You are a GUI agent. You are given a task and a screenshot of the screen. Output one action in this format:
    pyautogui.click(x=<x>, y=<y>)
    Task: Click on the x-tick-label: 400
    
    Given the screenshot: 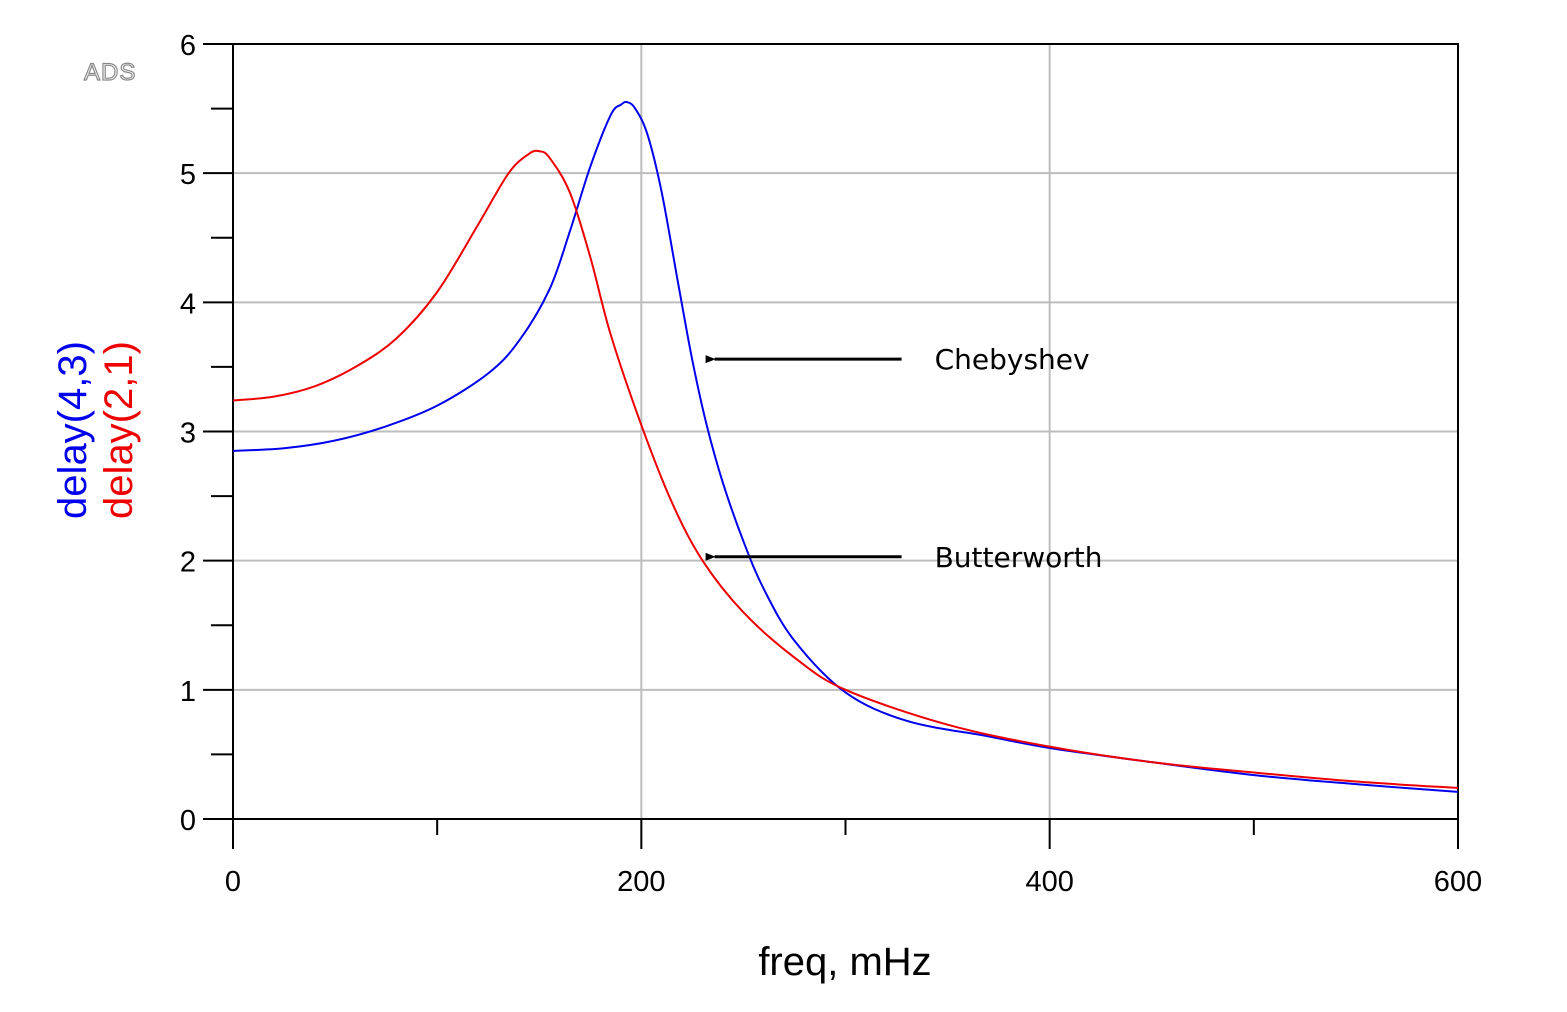 What is the action you would take?
    pyautogui.click(x=1049, y=882)
    